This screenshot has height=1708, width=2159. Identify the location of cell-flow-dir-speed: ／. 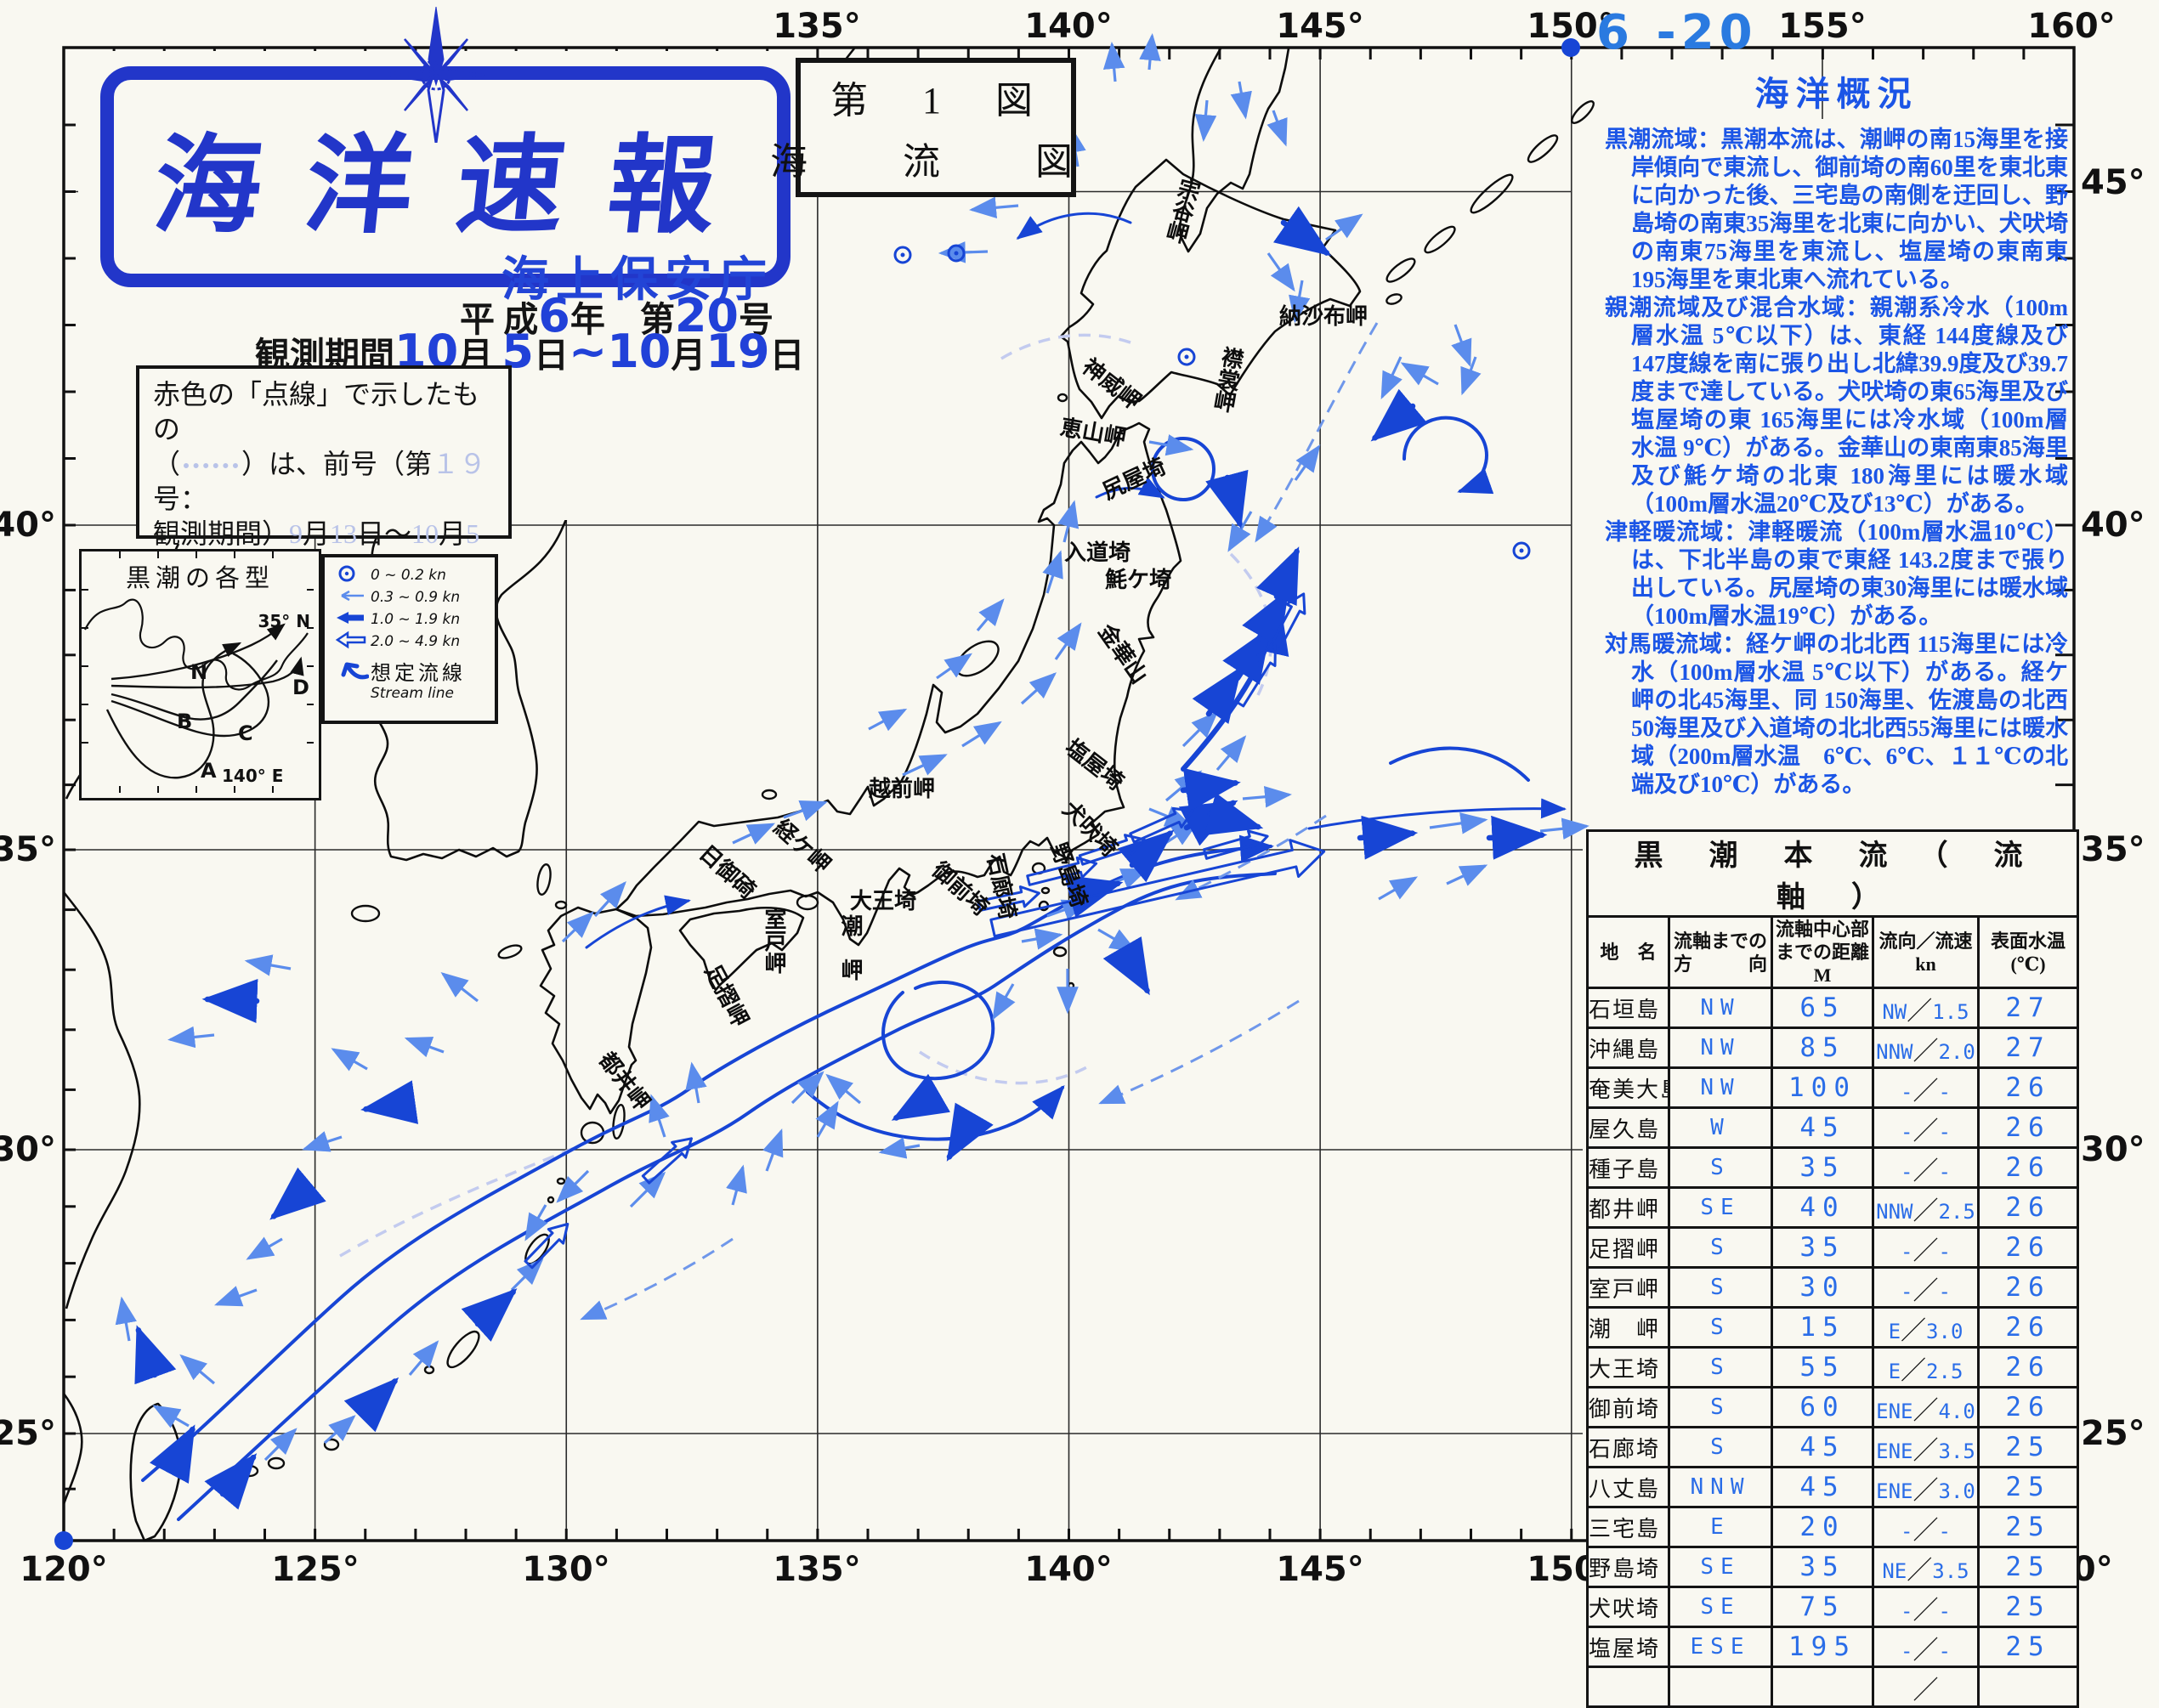
(1926, 1687).